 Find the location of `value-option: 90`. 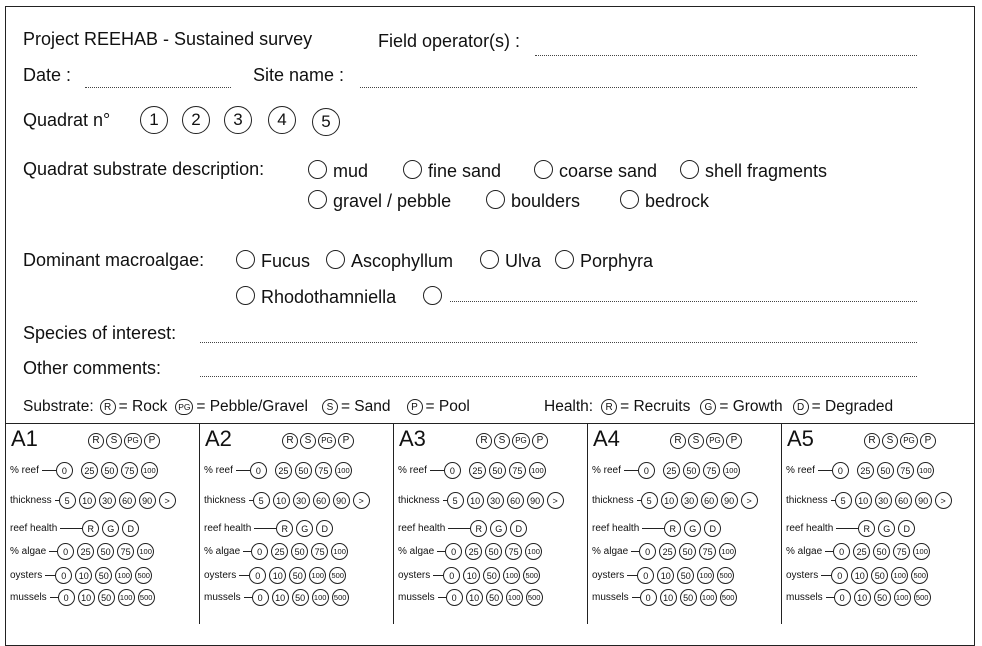

value-option: 90 is located at coordinates (341, 500).